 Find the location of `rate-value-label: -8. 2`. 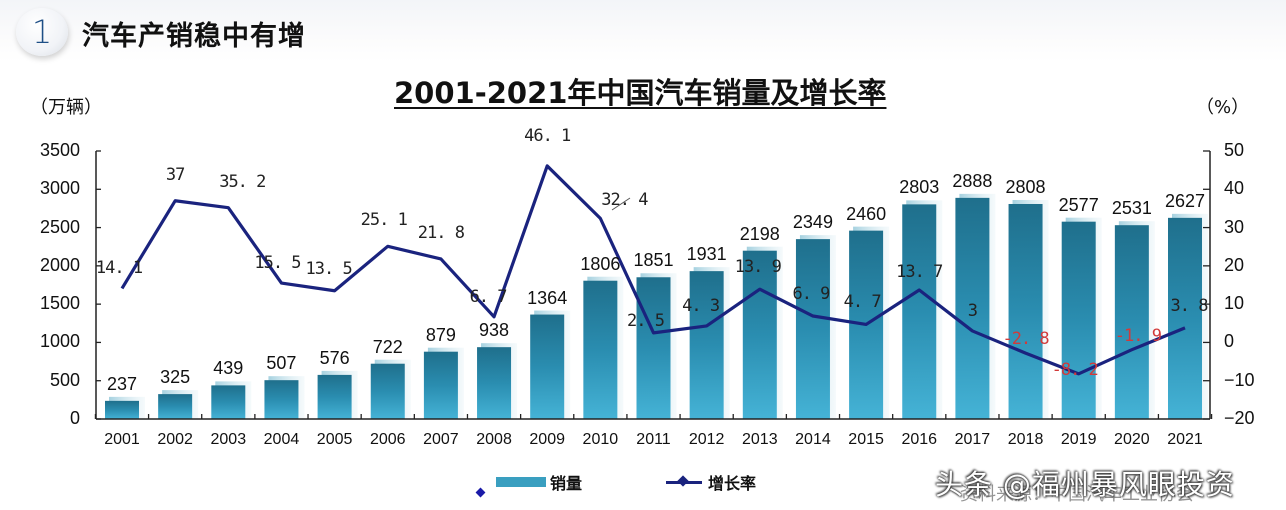

rate-value-label: -8. 2 is located at coordinates (1075, 369).